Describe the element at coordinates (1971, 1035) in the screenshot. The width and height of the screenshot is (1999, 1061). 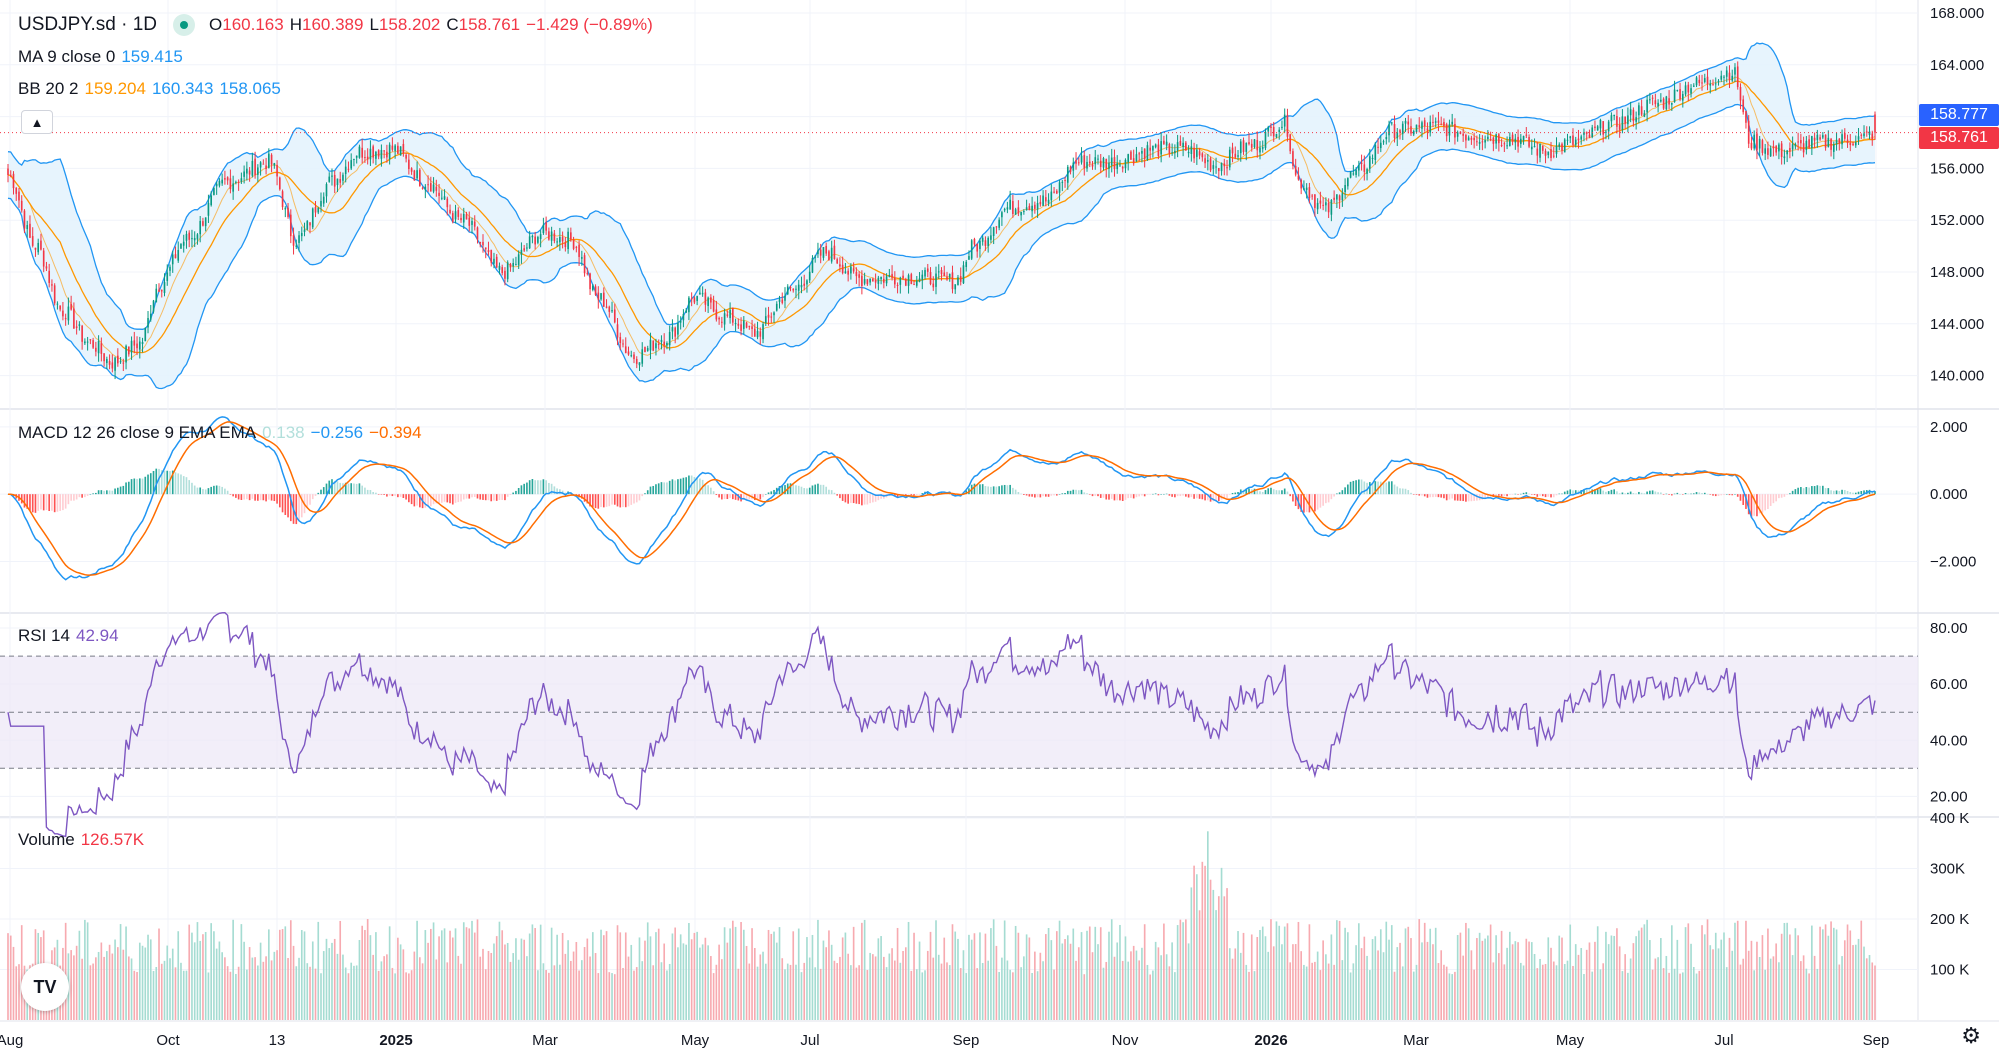
I see `gear-icon: ⚙` at that location.